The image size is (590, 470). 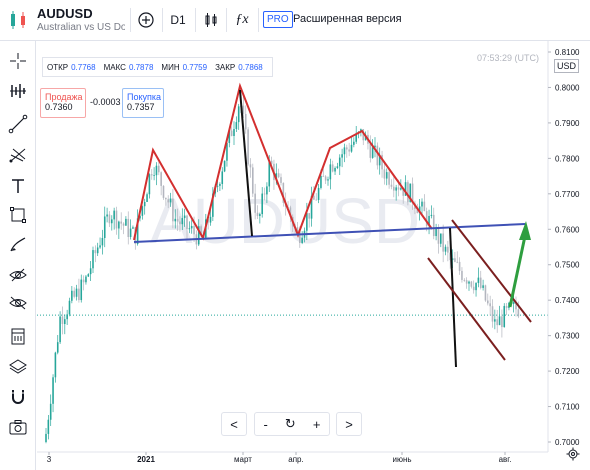 I want to click on hide-icon, so click(x=18, y=303).